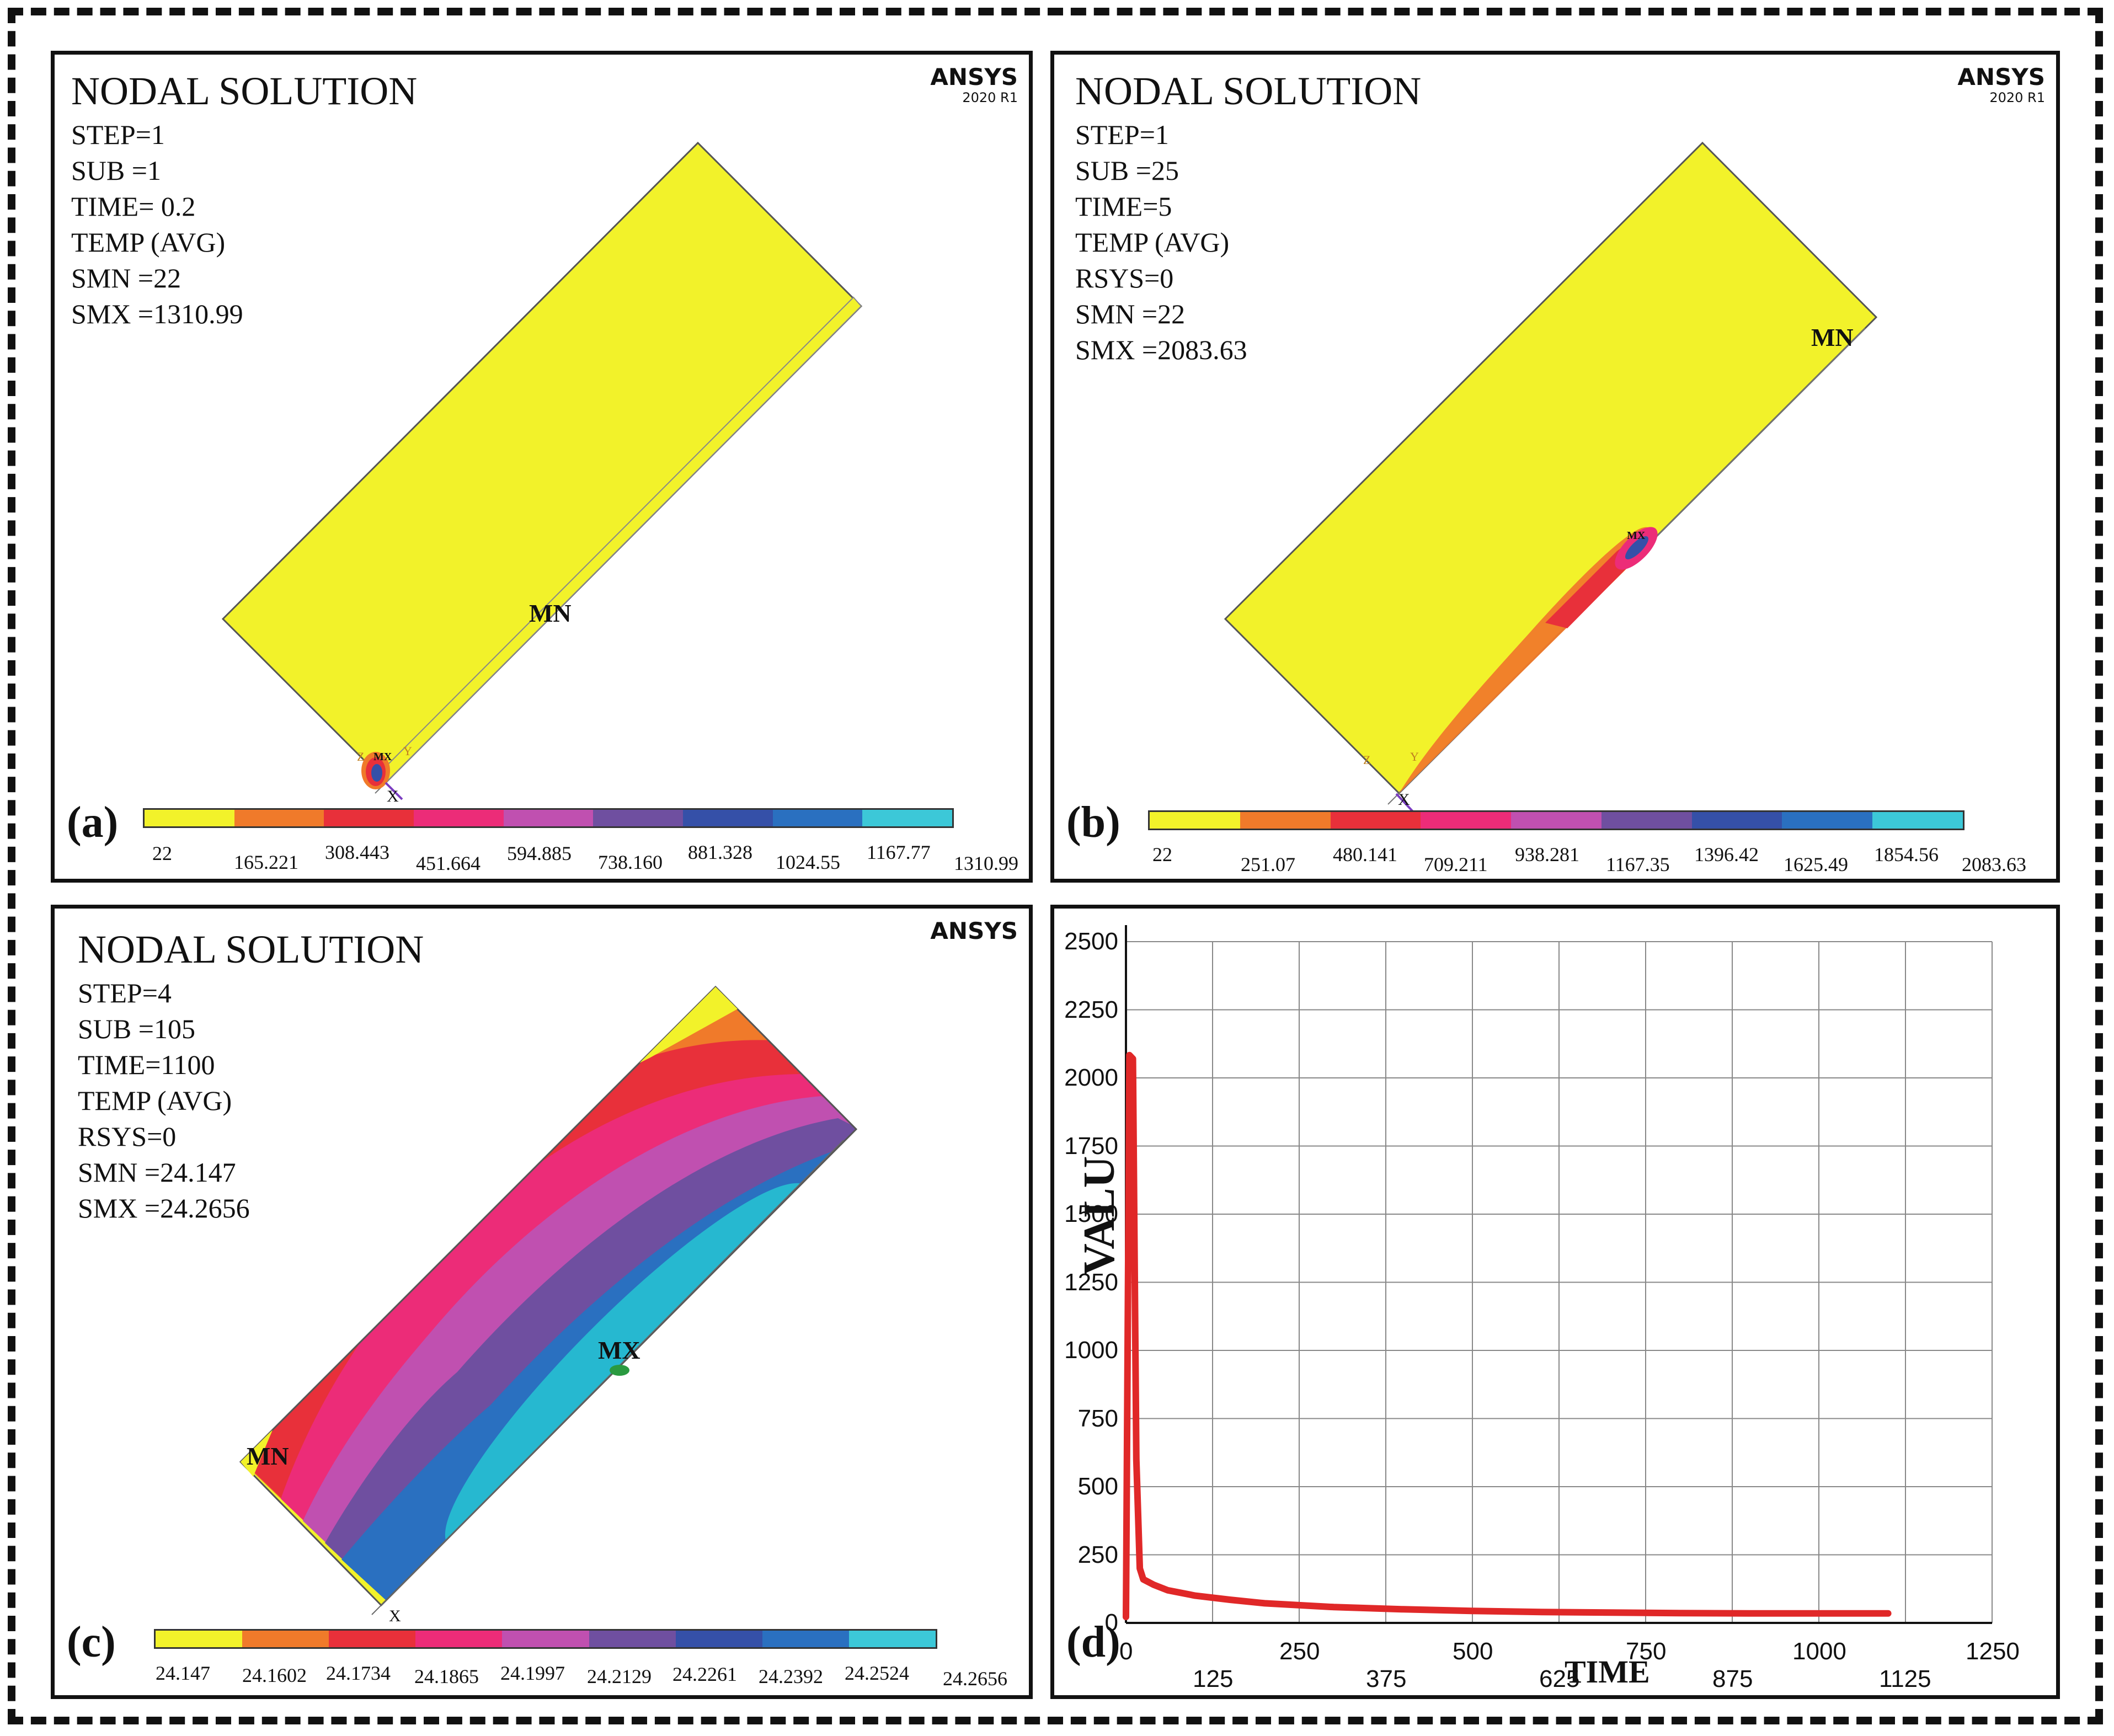 The width and height of the screenshot is (2114, 1736). Describe the element at coordinates (136, 1028) in the screenshot. I see `info-line: SUB =105` at that location.